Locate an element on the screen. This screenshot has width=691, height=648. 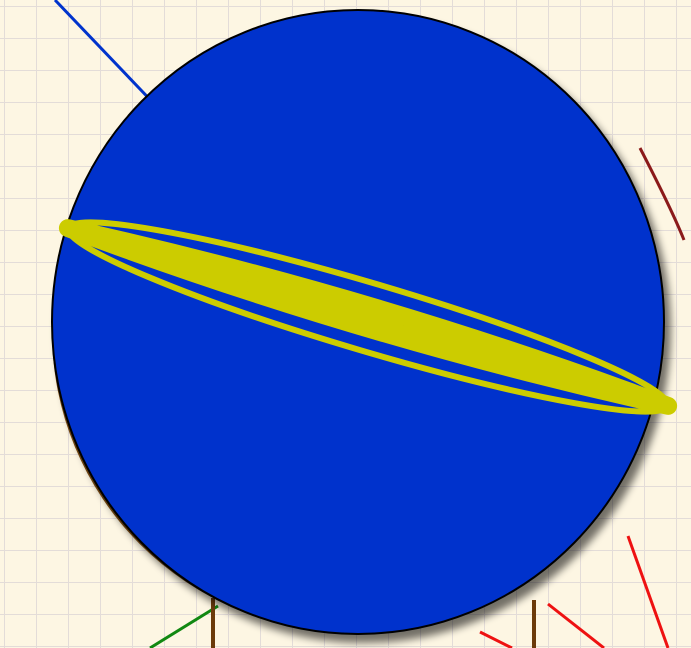
brown-legs is located at coordinates (373, 623).